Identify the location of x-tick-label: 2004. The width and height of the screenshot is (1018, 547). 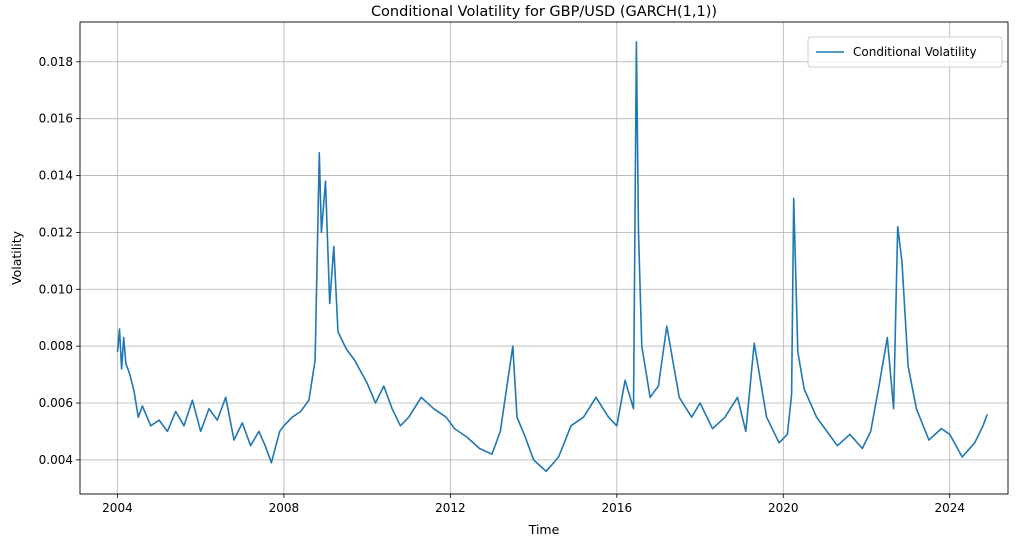
(117, 508).